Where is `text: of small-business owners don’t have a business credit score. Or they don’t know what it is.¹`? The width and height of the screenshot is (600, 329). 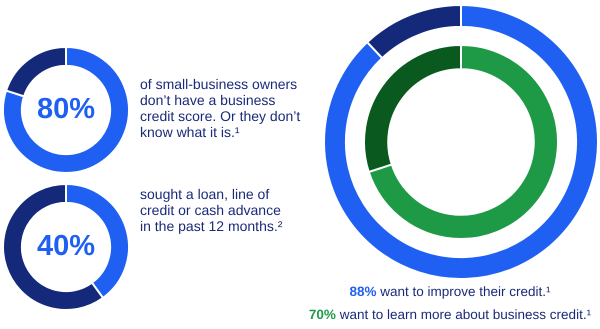 text: of small-business owners don’t have a business credit score. Or they don’t know what it is.¹ is located at coordinates (220, 108).